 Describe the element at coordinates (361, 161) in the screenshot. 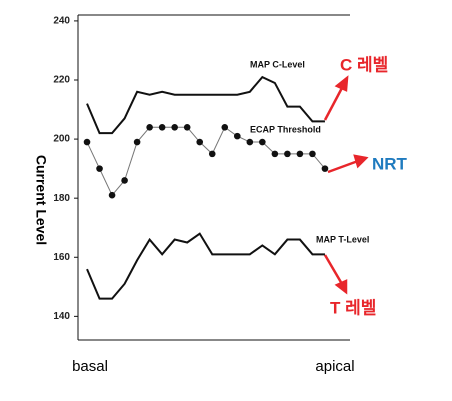

I see `arrow-nrt-head` at that location.